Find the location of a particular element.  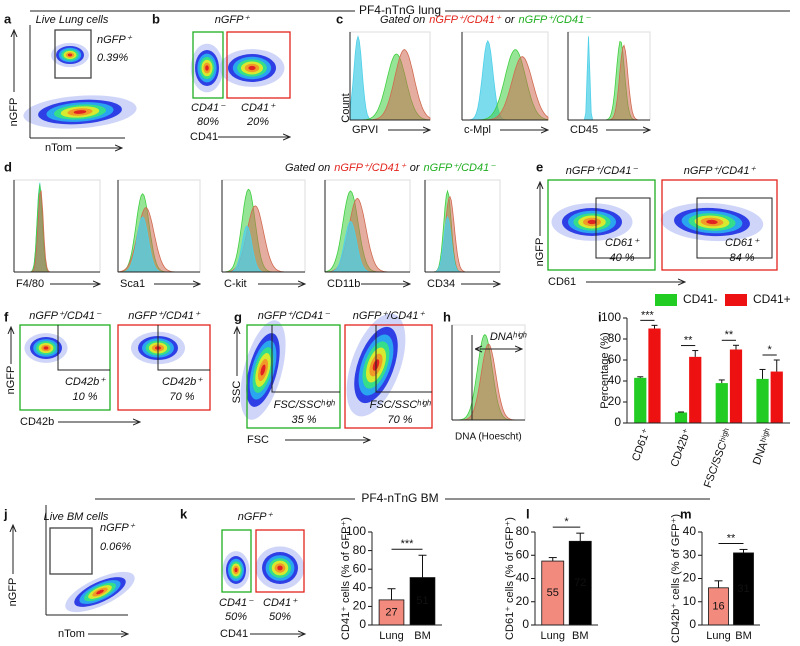

panel-letter: k is located at coordinates (184, 513).